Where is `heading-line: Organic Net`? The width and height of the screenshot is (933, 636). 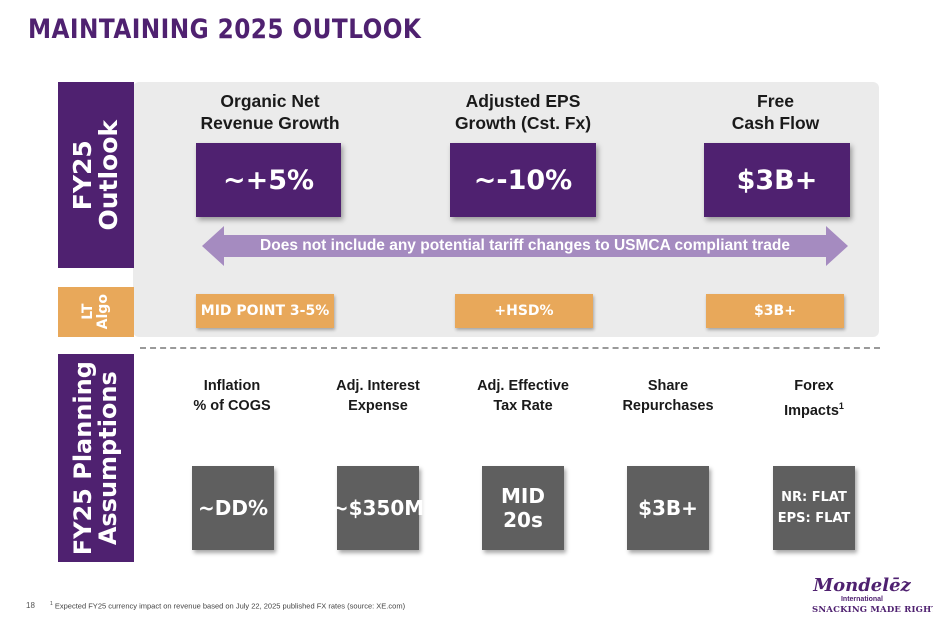
heading-line: Organic Net is located at coordinates (270, 101).